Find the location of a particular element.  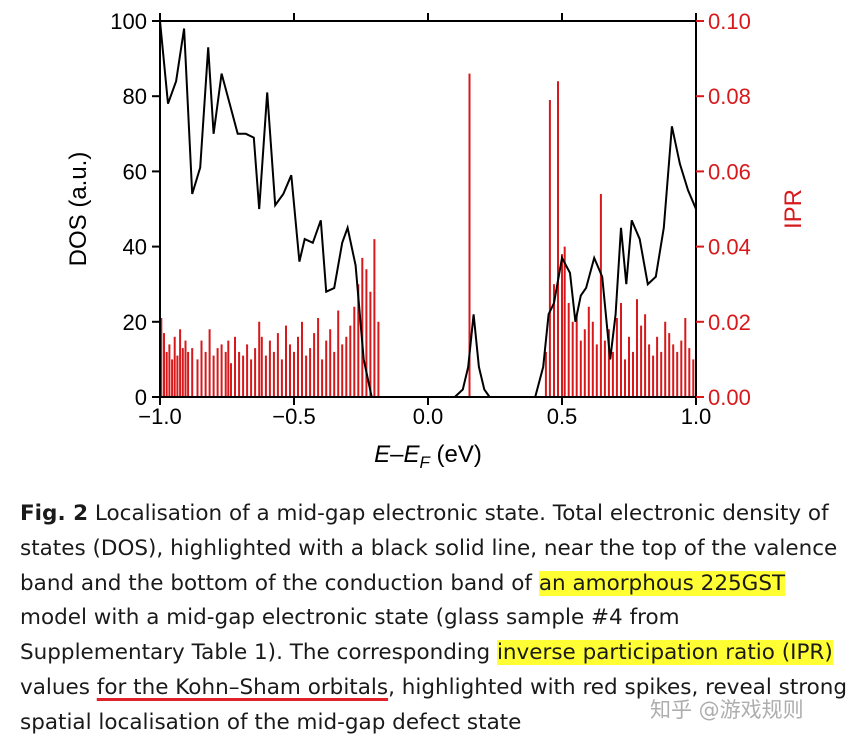

x-axis-title-subscript: F is located at coordinates (425, 462).